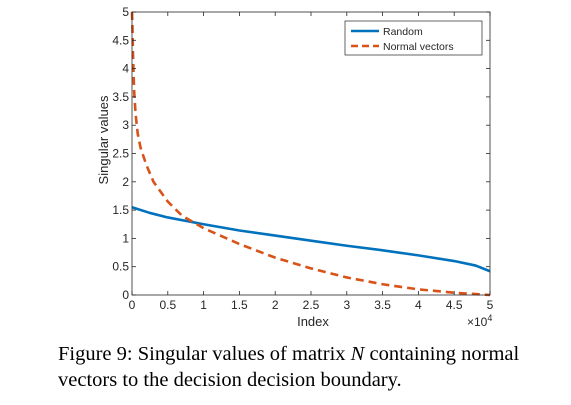  I want to click on y-tick-label: 5, so click(125, 12).